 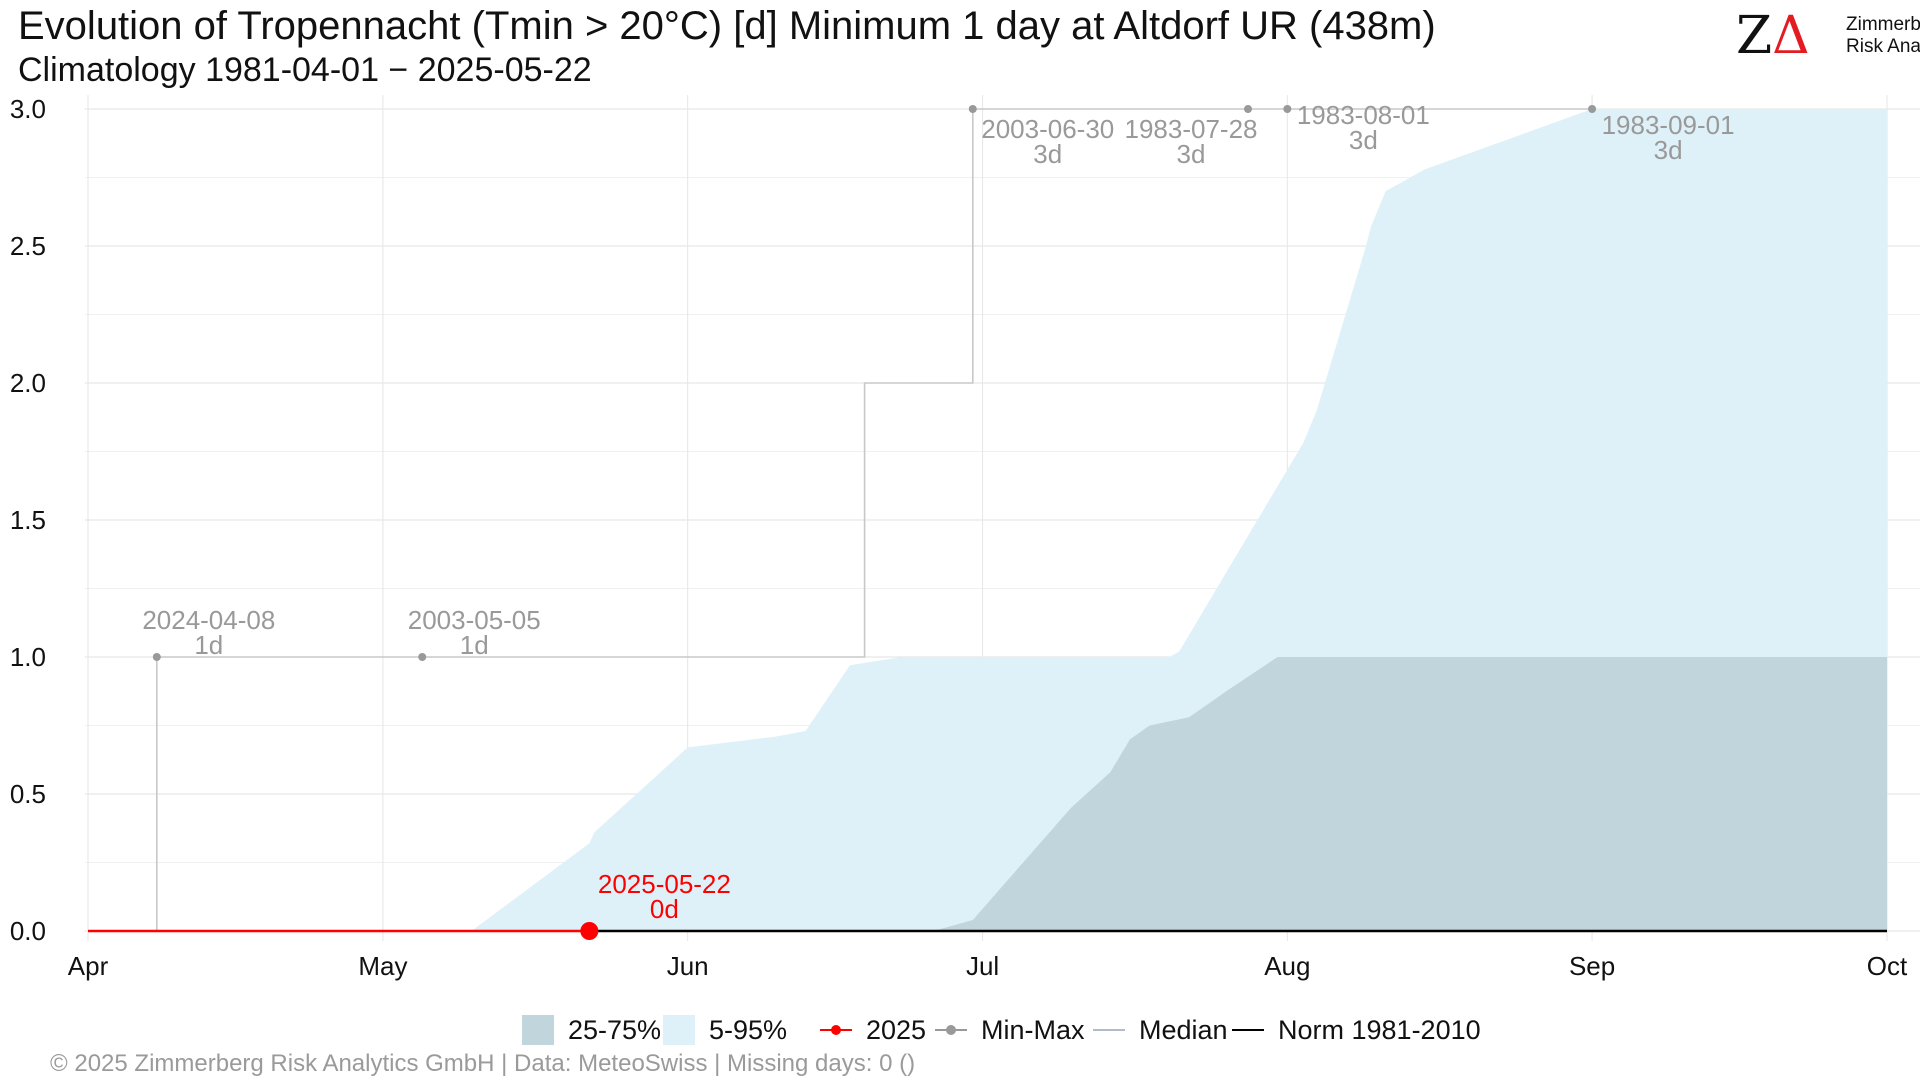 I want to click on legend-item: 2025, so click(x=873, y=1030).